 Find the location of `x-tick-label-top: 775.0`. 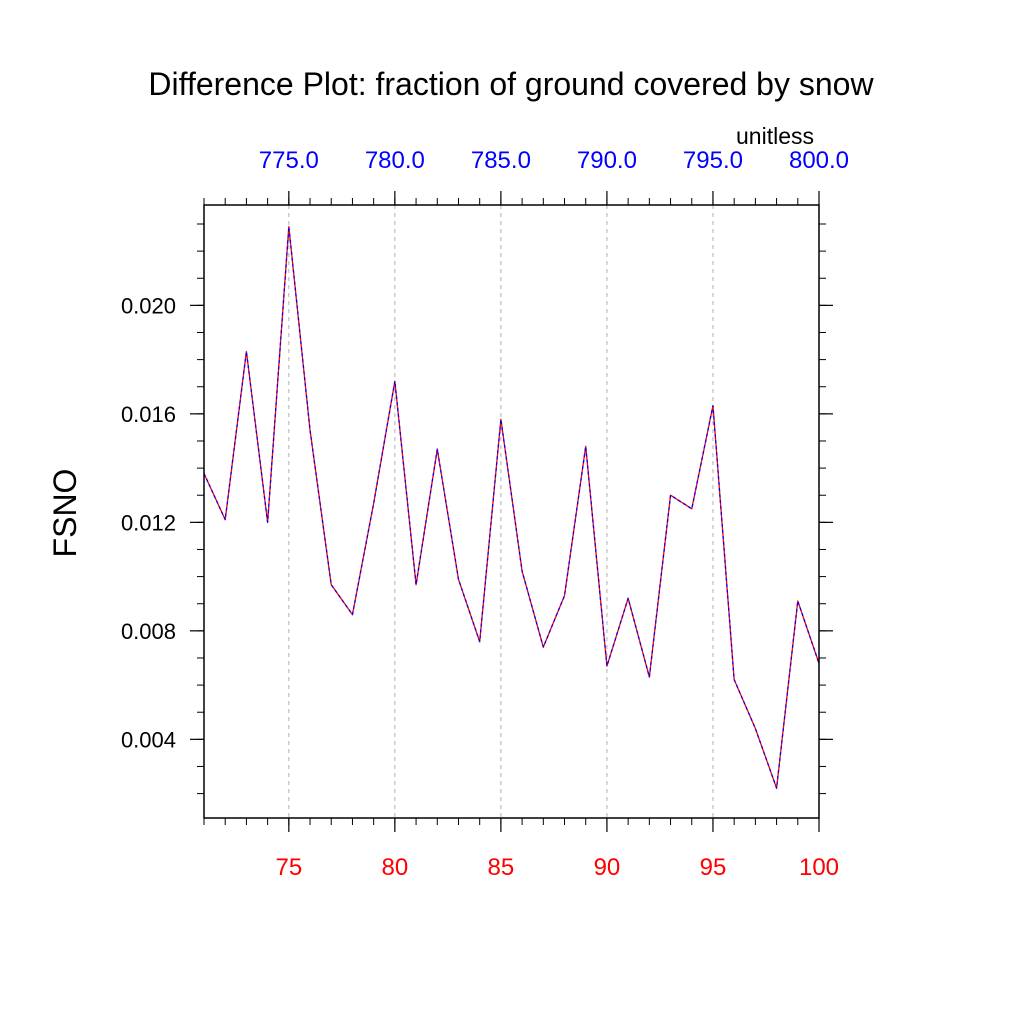

x-tick-label-top: 775.0 is located at coordinates (289, 160).